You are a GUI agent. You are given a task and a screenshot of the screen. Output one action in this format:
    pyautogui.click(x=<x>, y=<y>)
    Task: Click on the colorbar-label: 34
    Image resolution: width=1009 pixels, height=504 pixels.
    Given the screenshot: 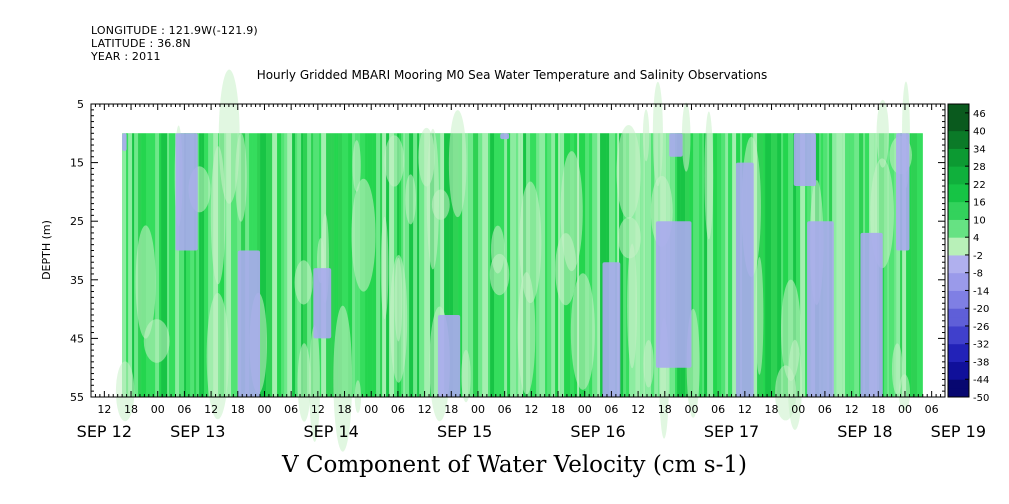 What is the action you would take?
    pyautogui.click(x=979, y=149)
    